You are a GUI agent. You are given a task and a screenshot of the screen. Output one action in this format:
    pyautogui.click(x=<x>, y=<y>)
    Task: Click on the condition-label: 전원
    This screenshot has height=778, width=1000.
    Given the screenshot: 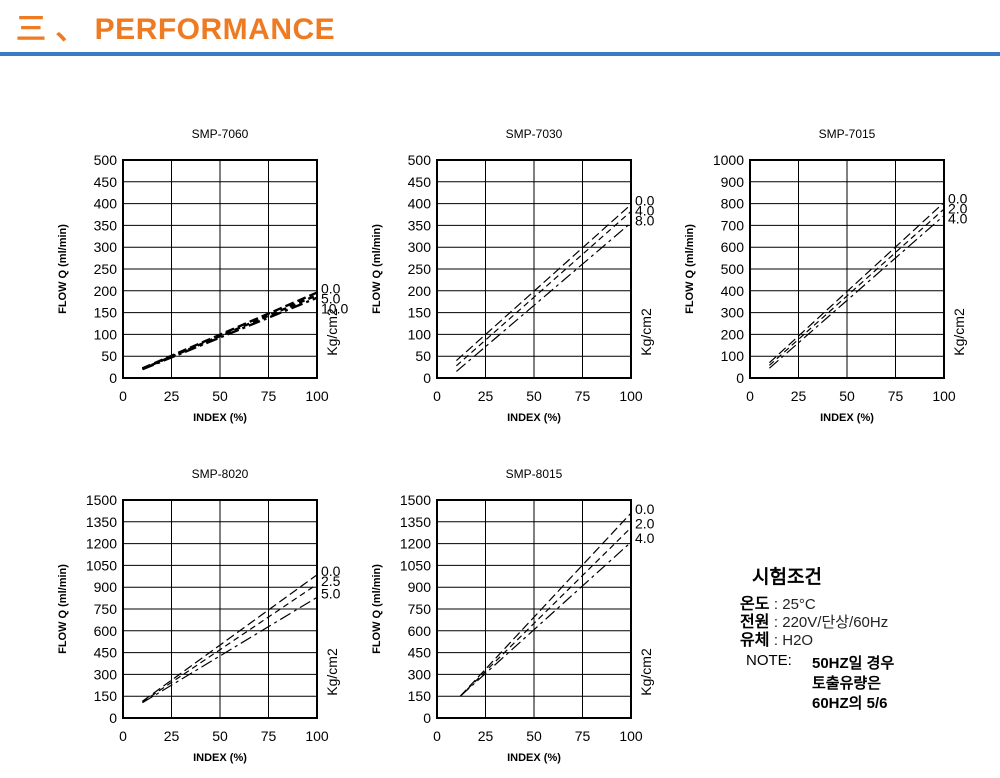 What is the action you would take?
    pyautogui.click(x=755, y=622)
    